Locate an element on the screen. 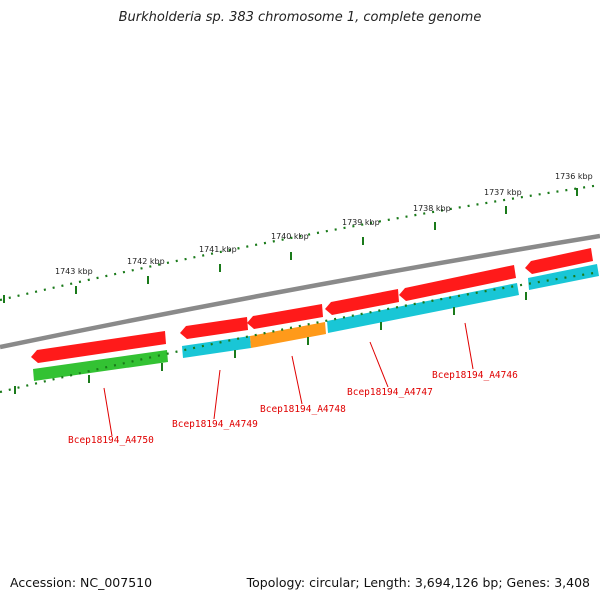  inner-ruler-ticks is located at coordinates (270, 343).